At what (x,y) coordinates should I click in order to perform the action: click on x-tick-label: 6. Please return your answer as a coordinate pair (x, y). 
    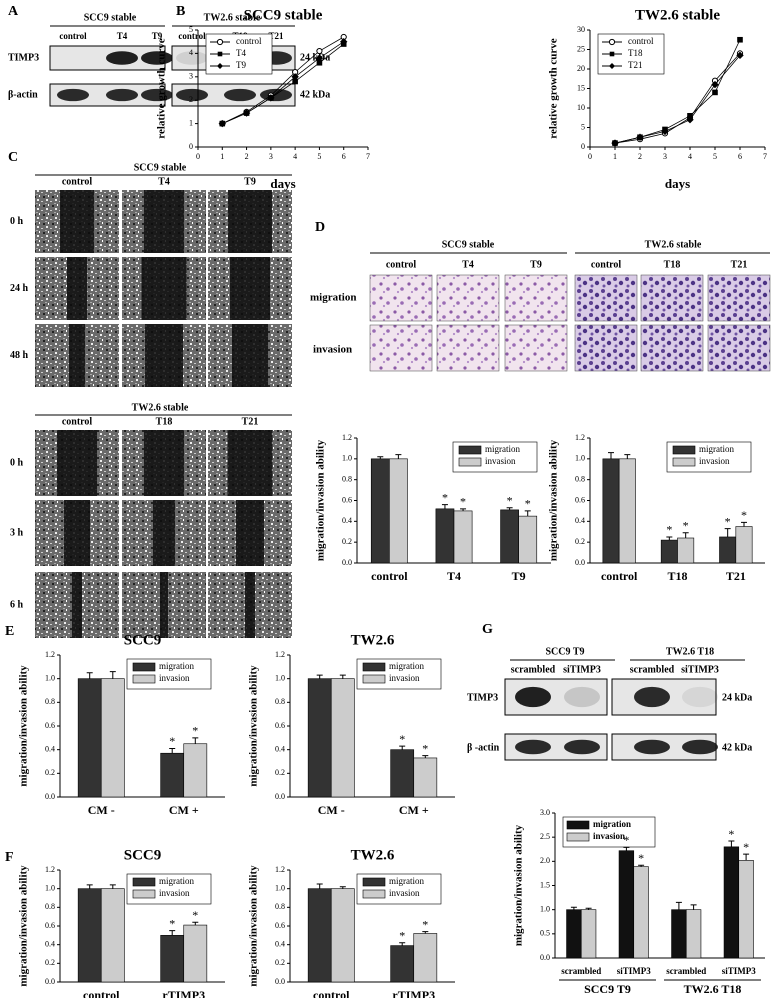
    Looking at the image, I should click on (344, 156).